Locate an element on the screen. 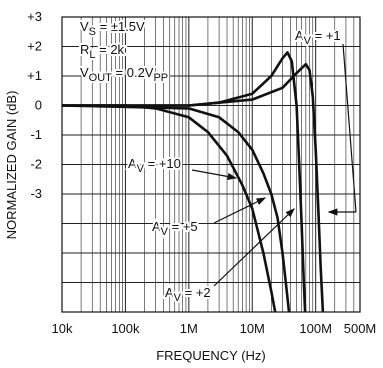  x-tick-label: 1M is located at coordinates (189, 328).